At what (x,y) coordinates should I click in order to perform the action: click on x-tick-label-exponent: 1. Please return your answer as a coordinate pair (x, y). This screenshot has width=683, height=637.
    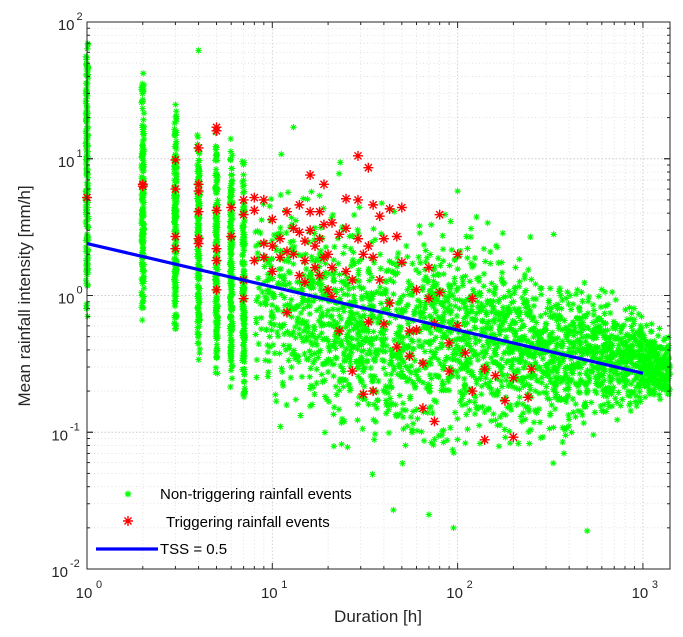
    Looking at the image, I should click on (284, 585).